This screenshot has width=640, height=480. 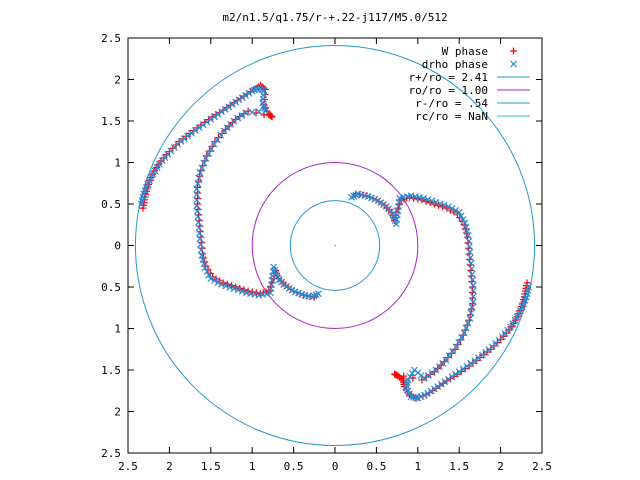 What do you see at coordinates (117, 246) in the screenshot?
I see `y-tick-label: 0` at bounding box center [117, 246].